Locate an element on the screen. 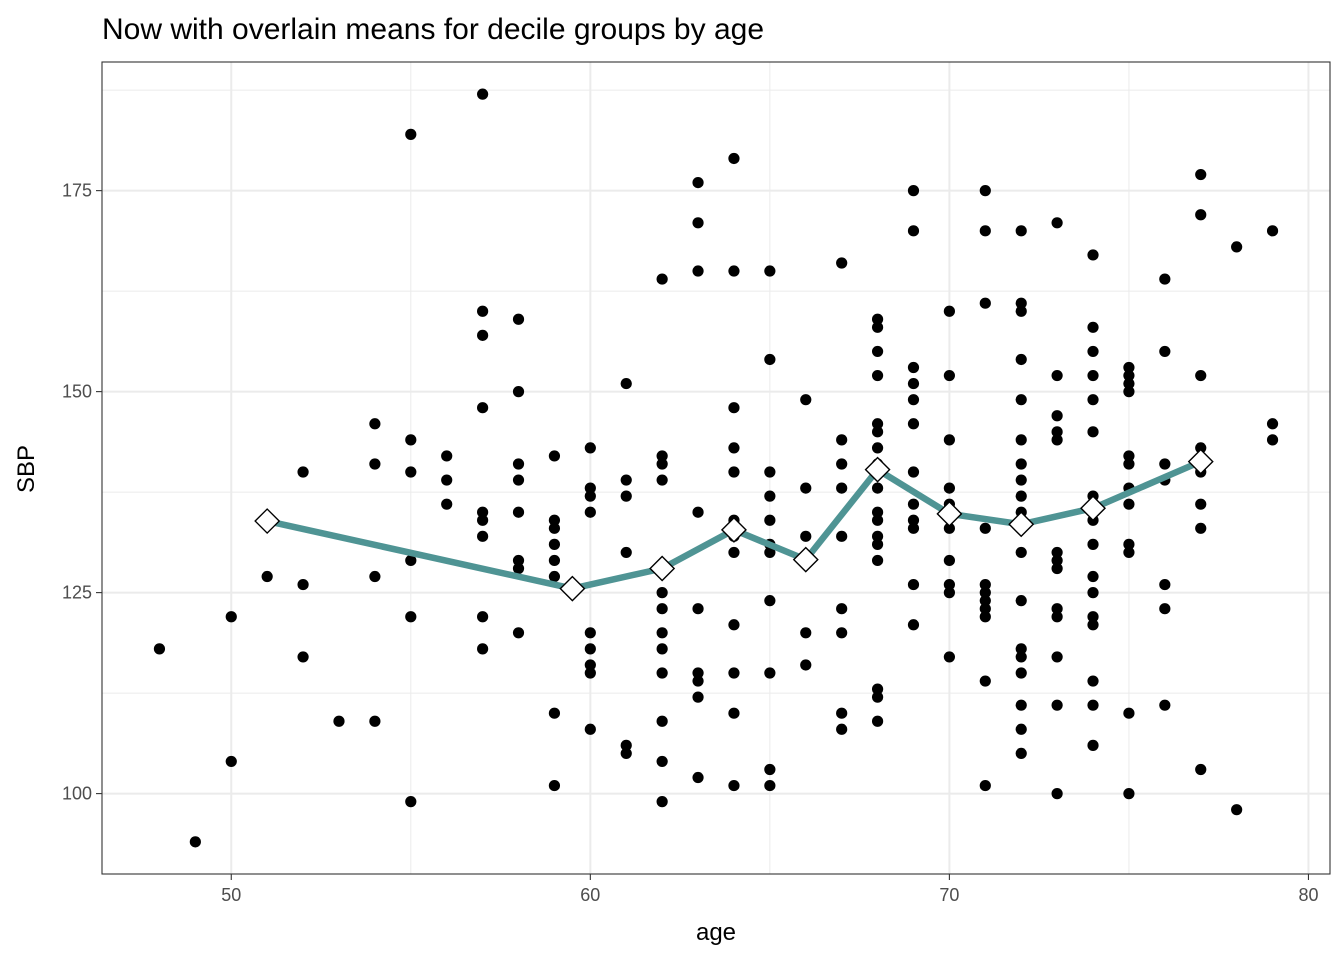 The height and width of the screenshot is (960, 1344). decile-means is located at coordinates (734, 525).